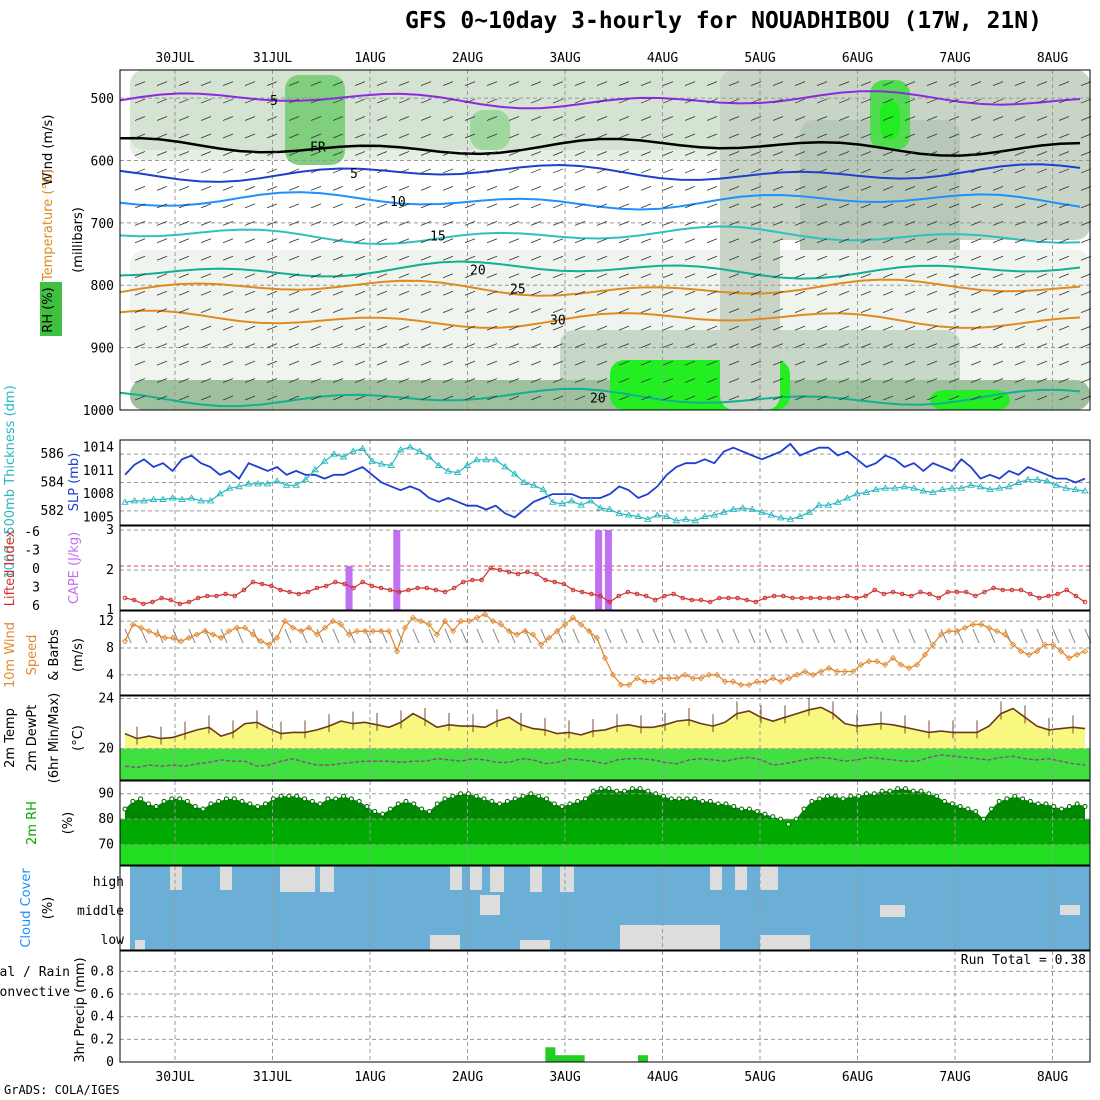 This screenshot has width=1100, height=1100. I want to click on temp-line, so click(605, 723).